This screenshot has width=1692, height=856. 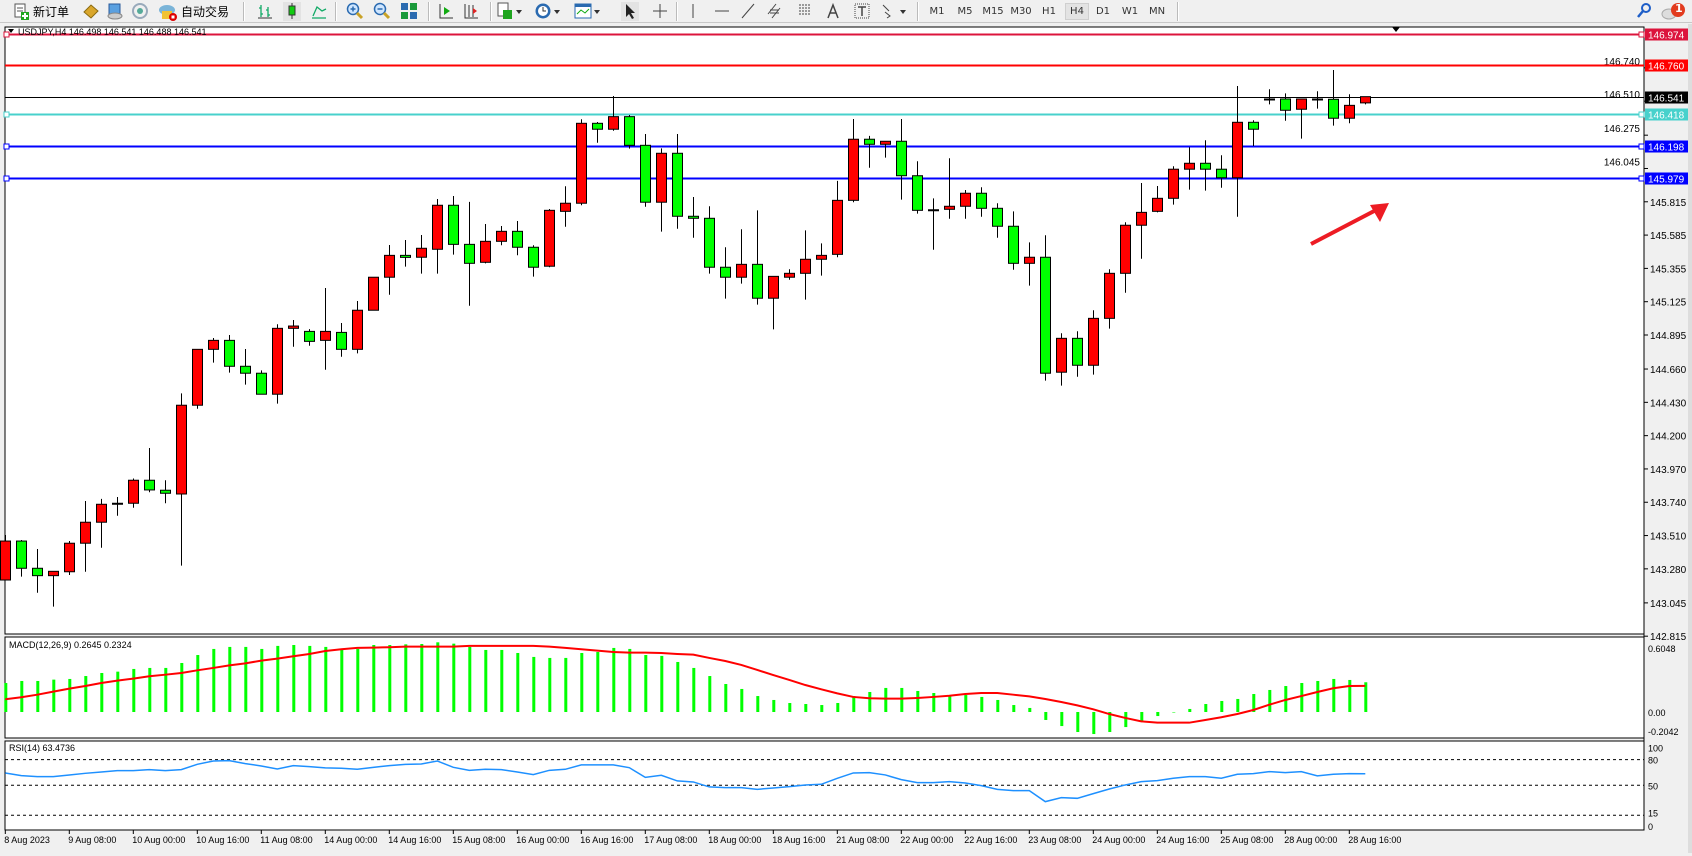 What do you see at coordinates (1668, 437) in the screenshot?
I see `price-tick-label: 144.200` at bounding box center [1668, 437].